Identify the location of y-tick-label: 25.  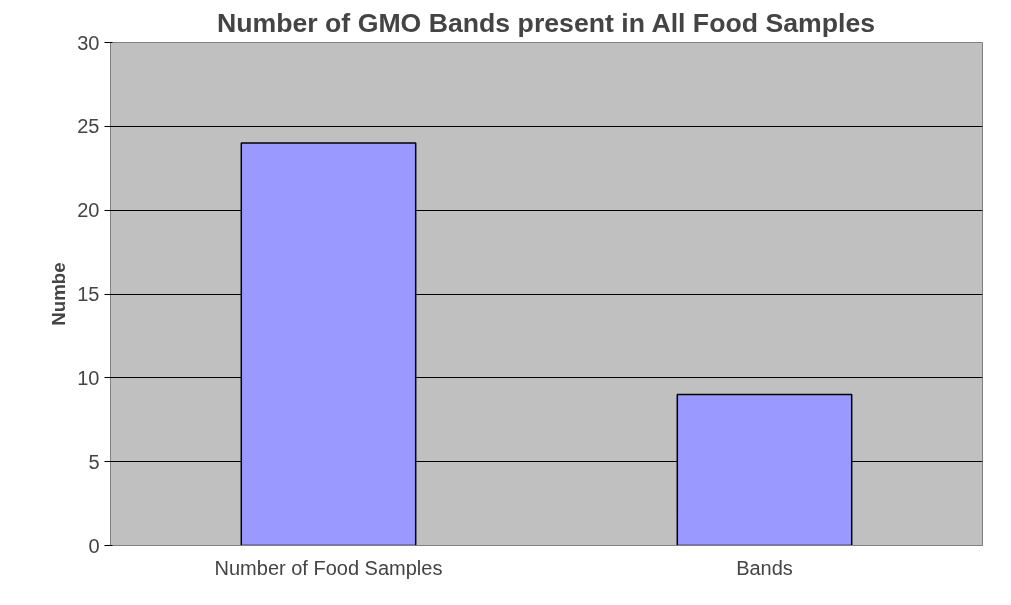
(88, 126).